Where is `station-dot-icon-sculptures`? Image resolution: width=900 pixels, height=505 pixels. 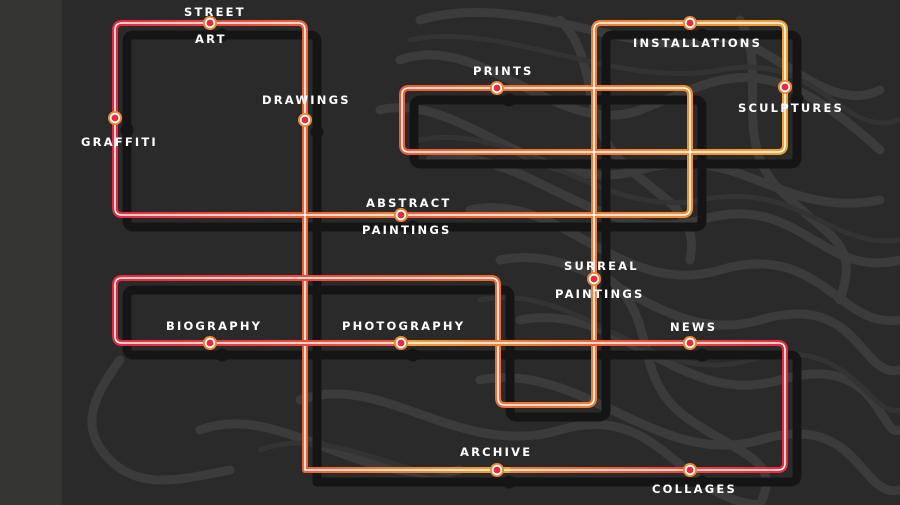 station-dot-icon-sculptures is located at coordinates (785, 87).